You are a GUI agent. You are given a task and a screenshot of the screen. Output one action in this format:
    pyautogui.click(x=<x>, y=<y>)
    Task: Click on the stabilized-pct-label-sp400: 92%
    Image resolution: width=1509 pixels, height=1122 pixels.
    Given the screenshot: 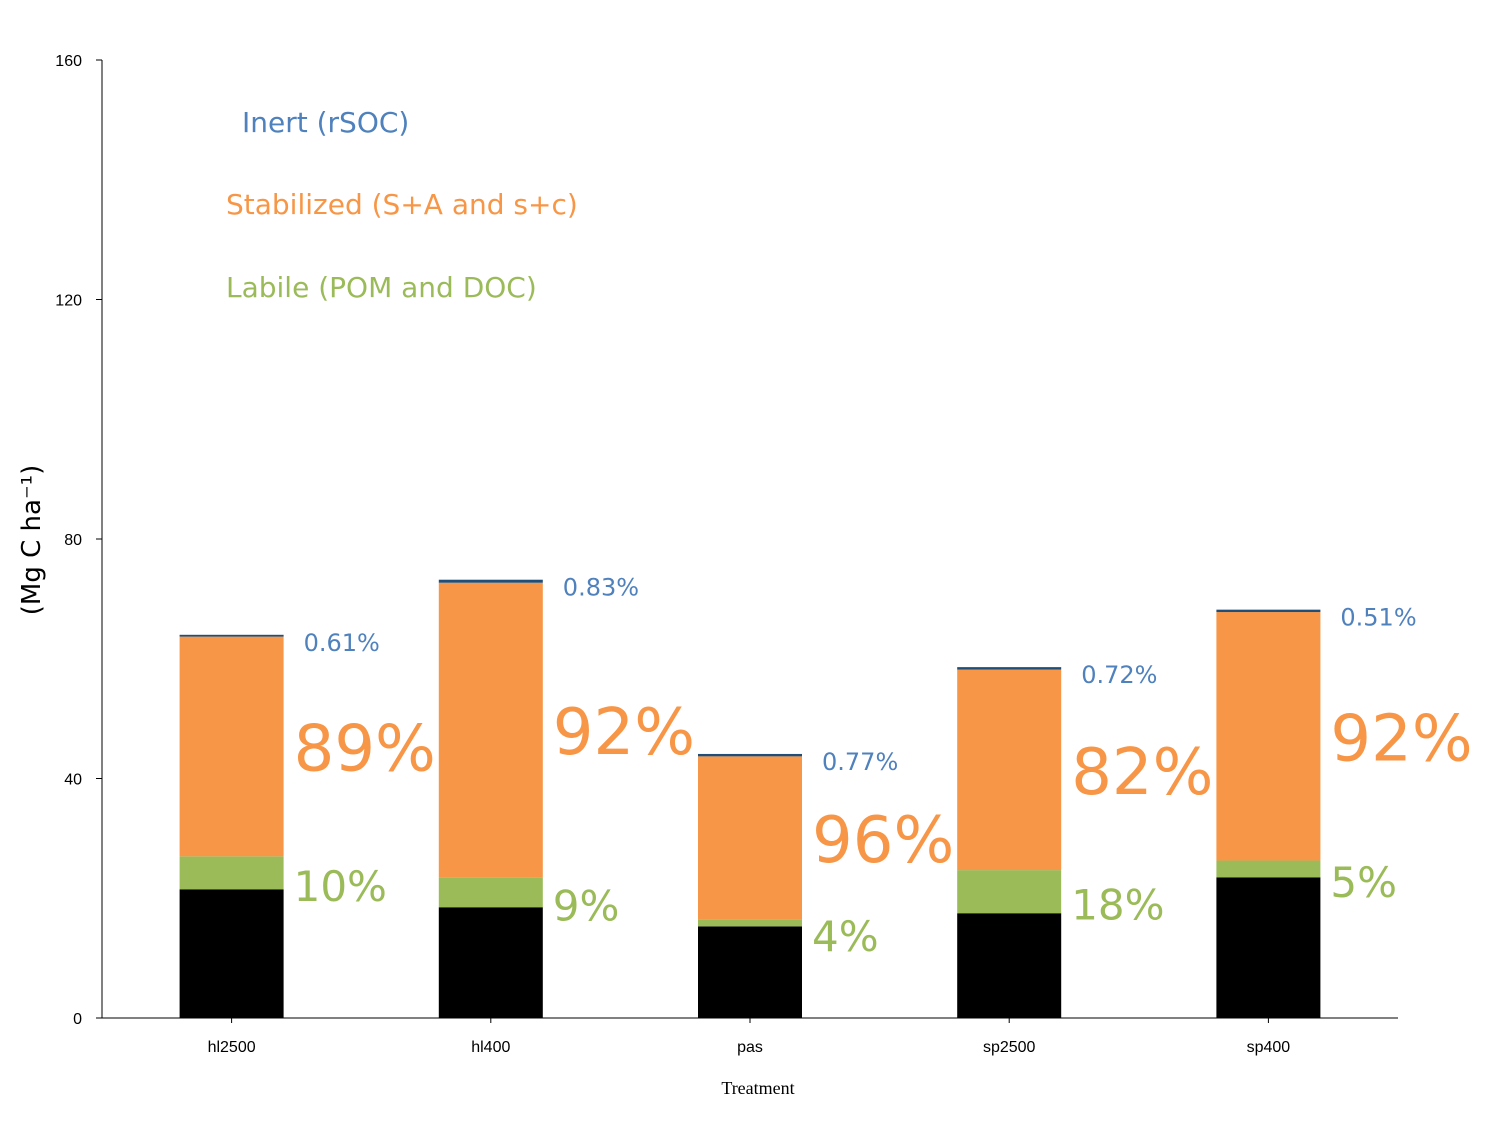 What is the action you would take?
    pyautogui.click(x=1401, y=739)
    